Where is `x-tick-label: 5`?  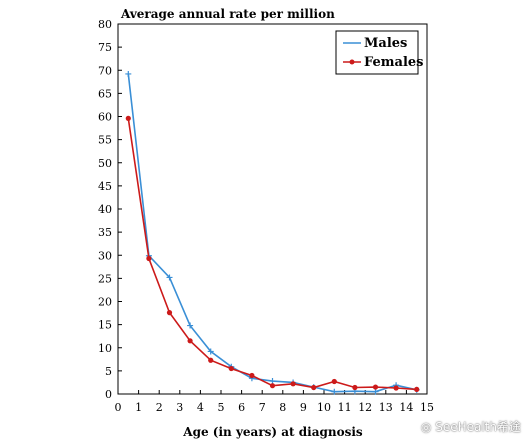
x-tick-label: 5 is located at coordinates (221, 407).